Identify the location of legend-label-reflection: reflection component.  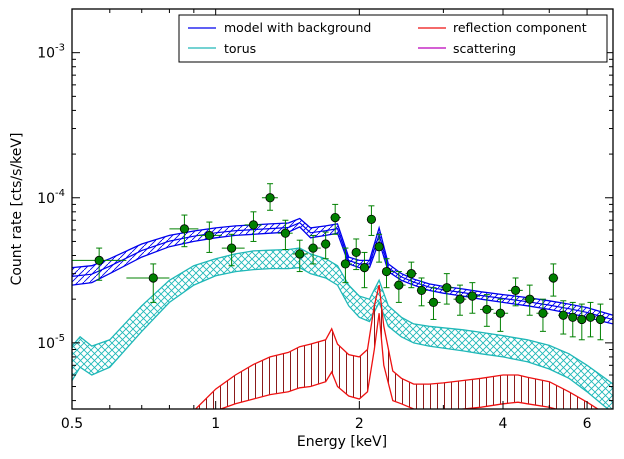
(520, 27).